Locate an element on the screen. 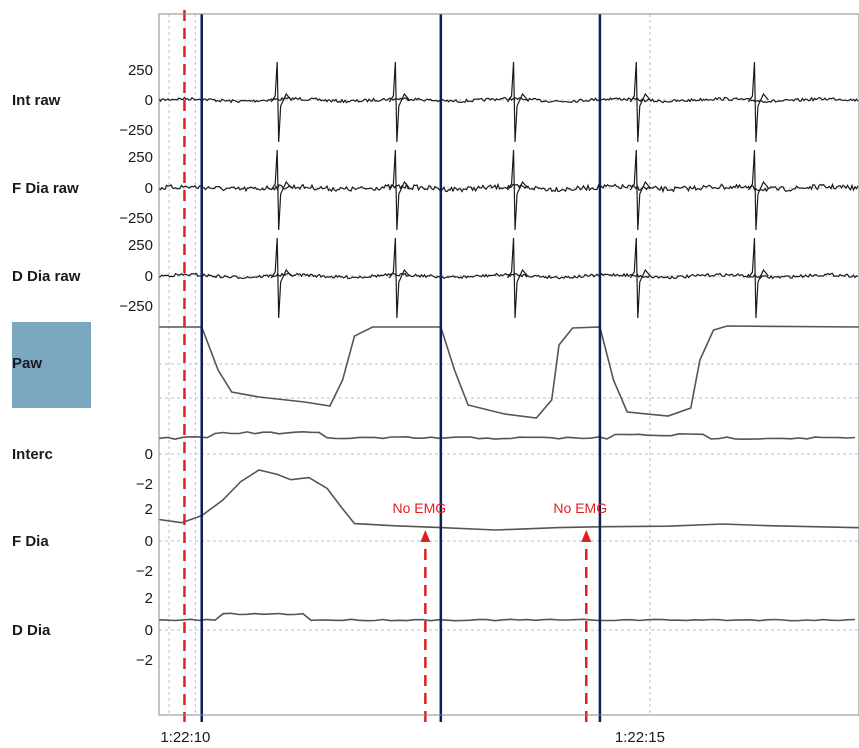 The image size is (859, 748). f-dia-trace is located at coordinates (508, 500).